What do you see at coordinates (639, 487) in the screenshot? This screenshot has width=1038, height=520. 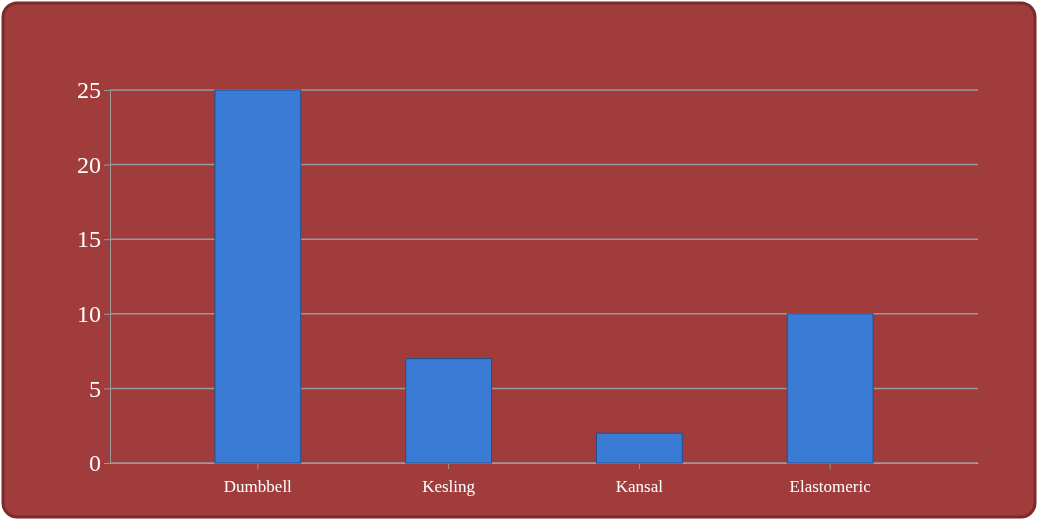 I see `x-tick-label: Kansal` at bounding box center [639, 487].